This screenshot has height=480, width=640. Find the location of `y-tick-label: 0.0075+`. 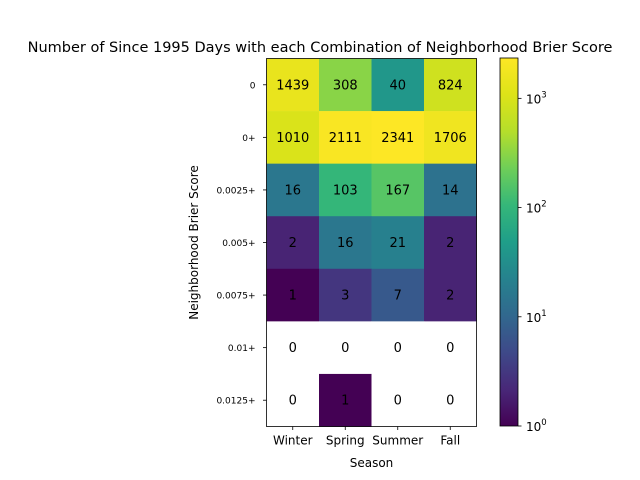

y-tick-label: 0.0075+ is located at coordinates (235, 297).